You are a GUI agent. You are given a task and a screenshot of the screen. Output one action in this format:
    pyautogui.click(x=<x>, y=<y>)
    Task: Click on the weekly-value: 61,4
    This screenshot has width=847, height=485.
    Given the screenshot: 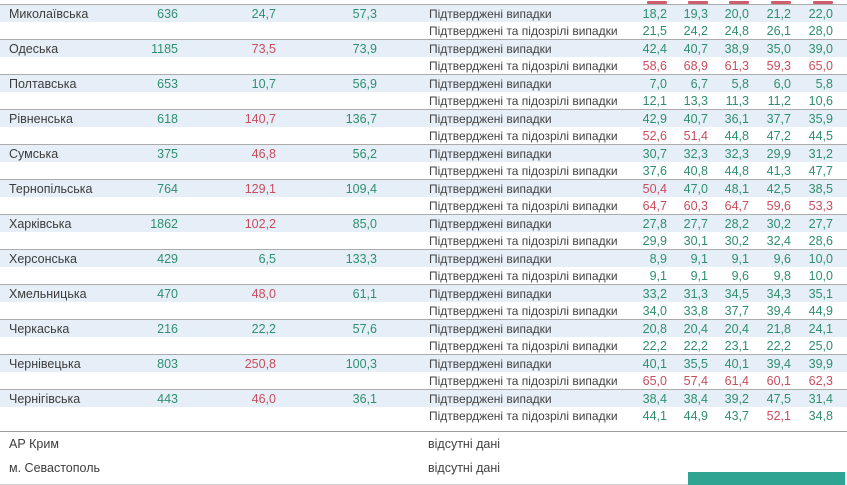 What is the action you would take?
    pyautogui.click(x=736, y=380)
    